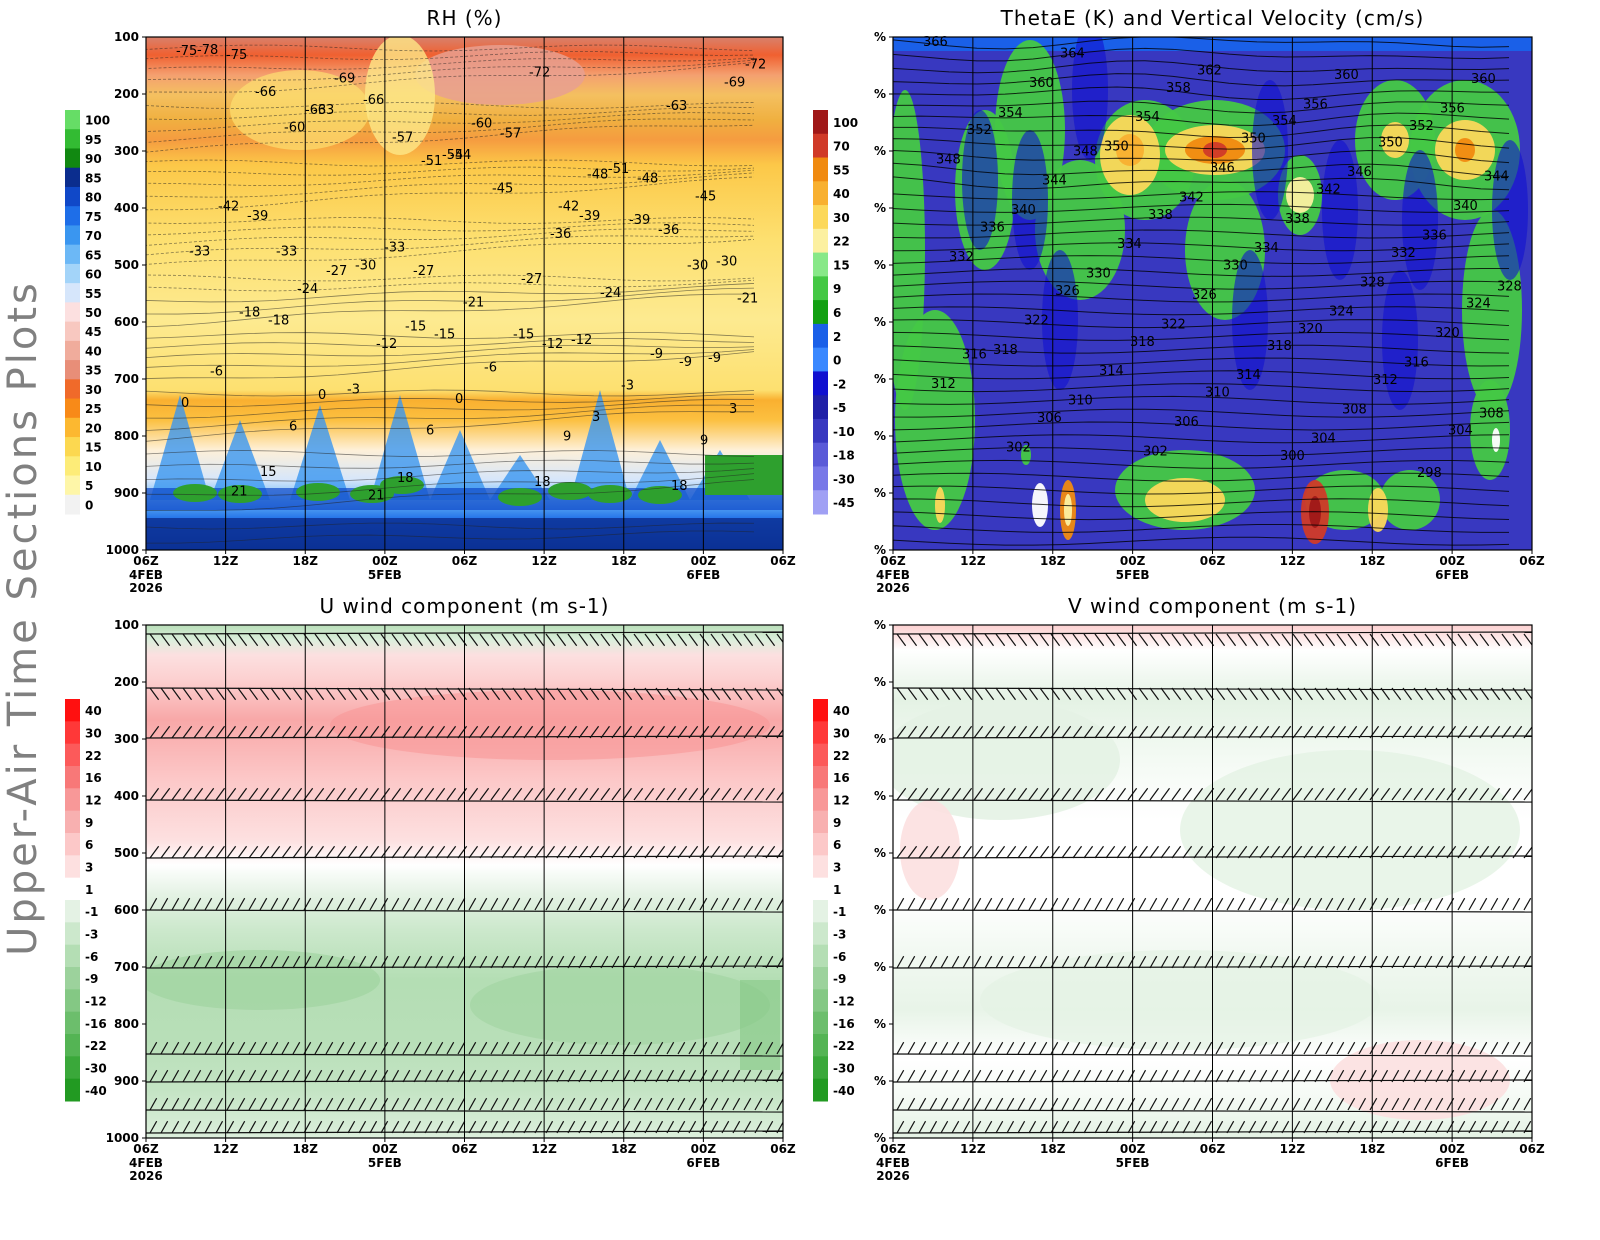  I want to click on contour-label: -39, so click(257, 216).